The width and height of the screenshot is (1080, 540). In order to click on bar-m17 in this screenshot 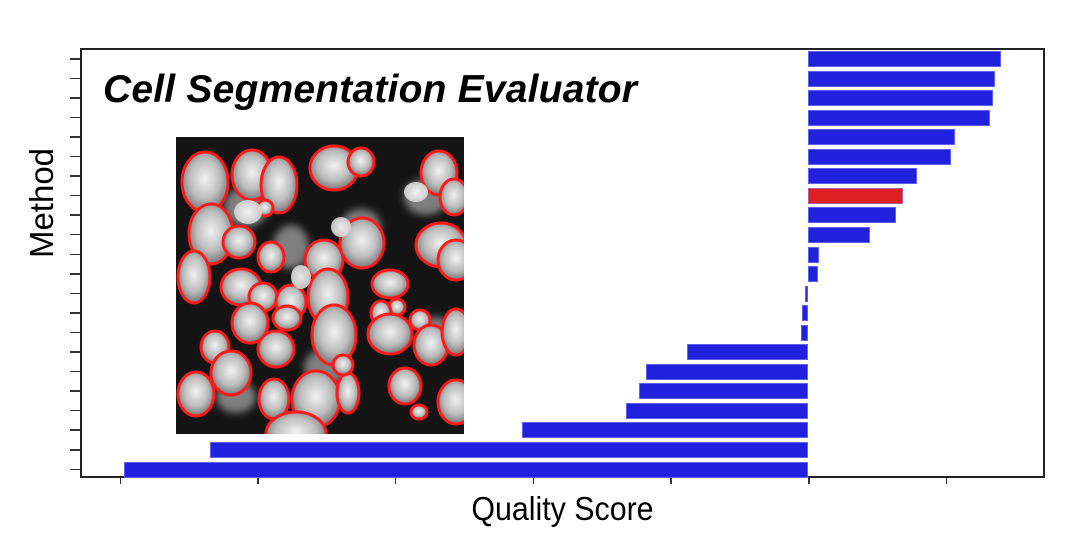, I will do `click(726, 371)`.